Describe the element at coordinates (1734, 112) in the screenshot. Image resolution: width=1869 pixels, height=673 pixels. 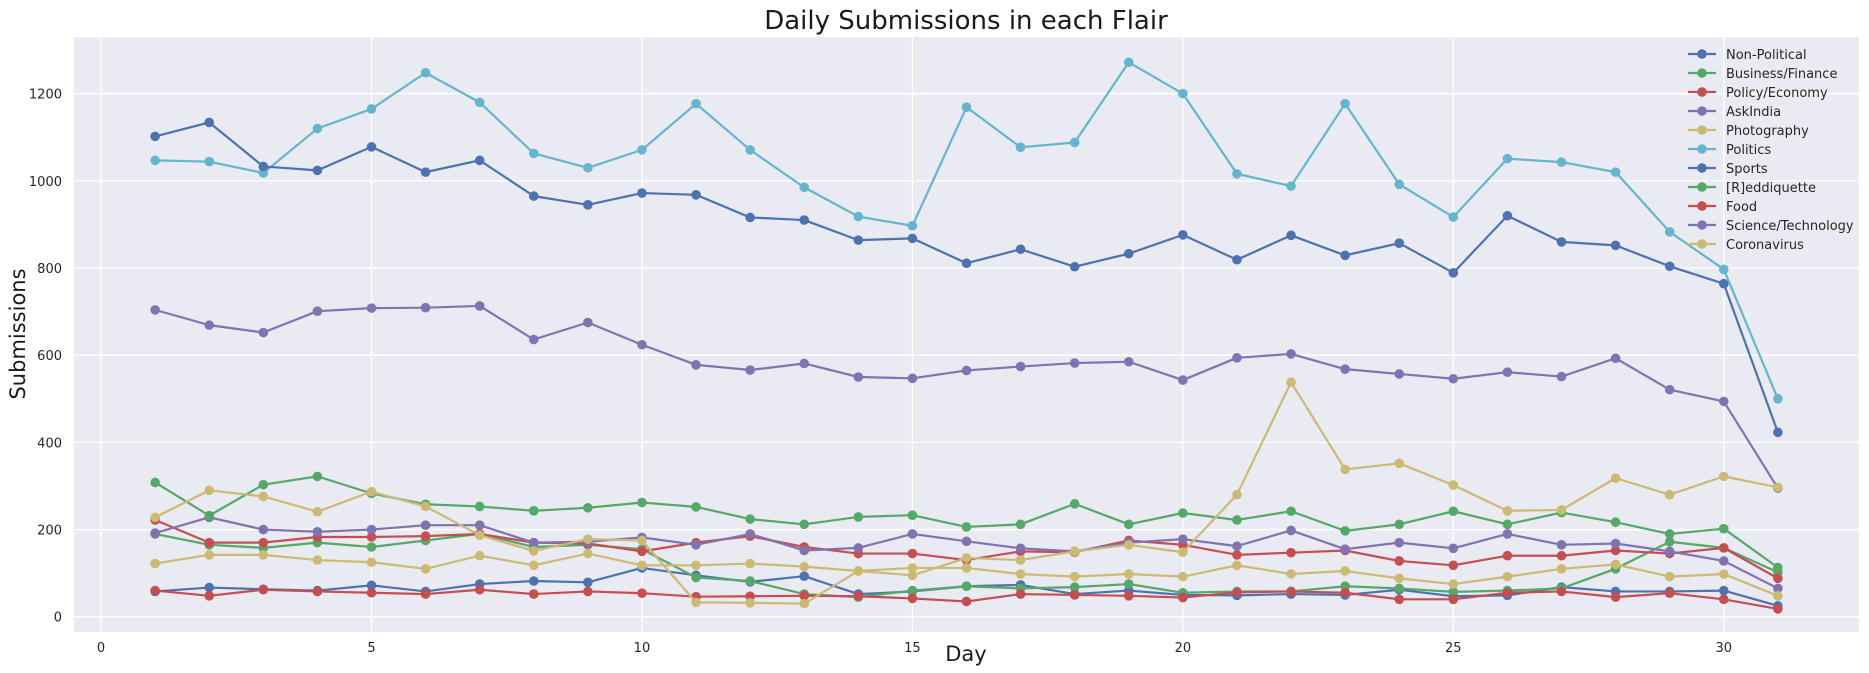
I see `legend-item: AskIndia` at that location.